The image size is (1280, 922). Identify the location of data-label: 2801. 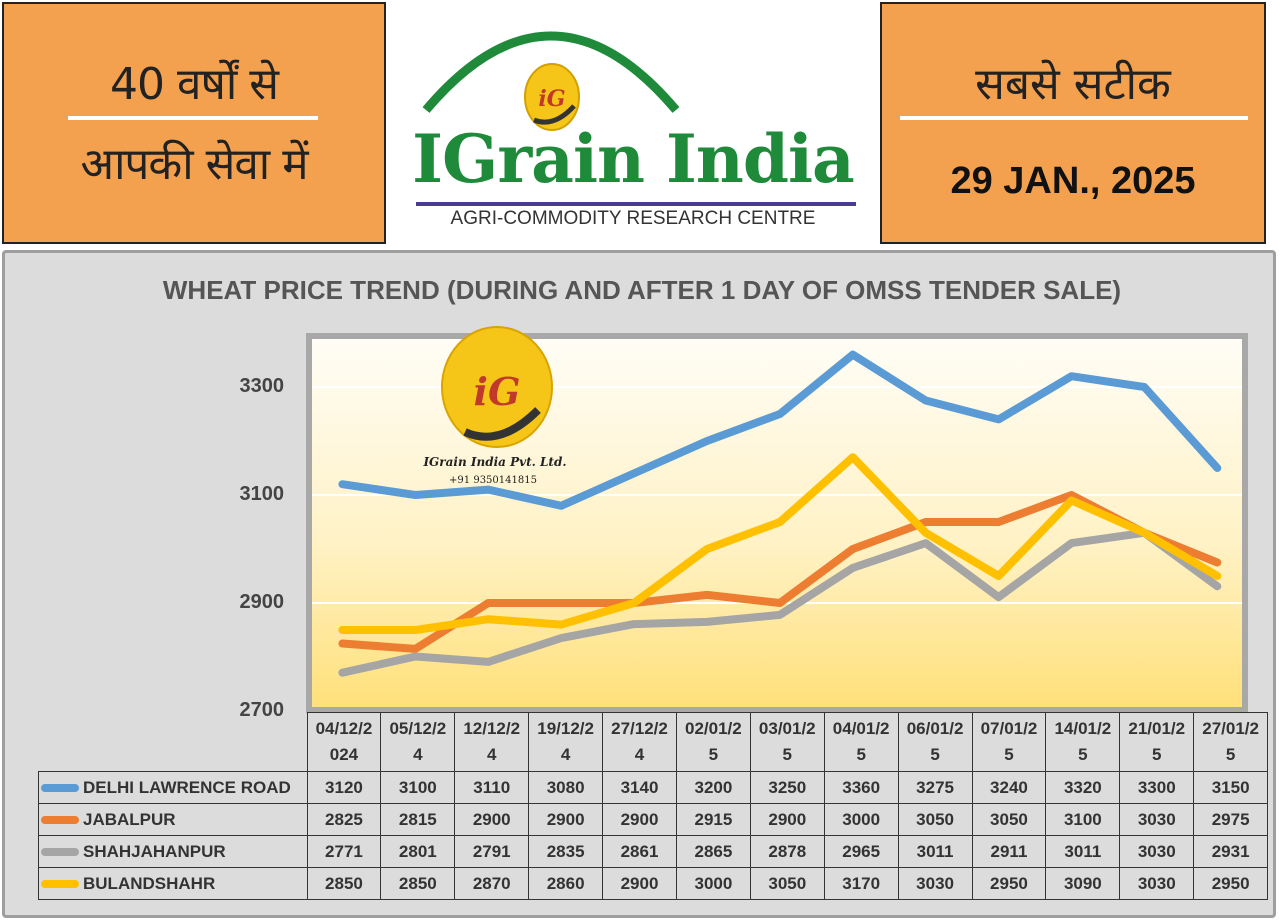
(418, 851).